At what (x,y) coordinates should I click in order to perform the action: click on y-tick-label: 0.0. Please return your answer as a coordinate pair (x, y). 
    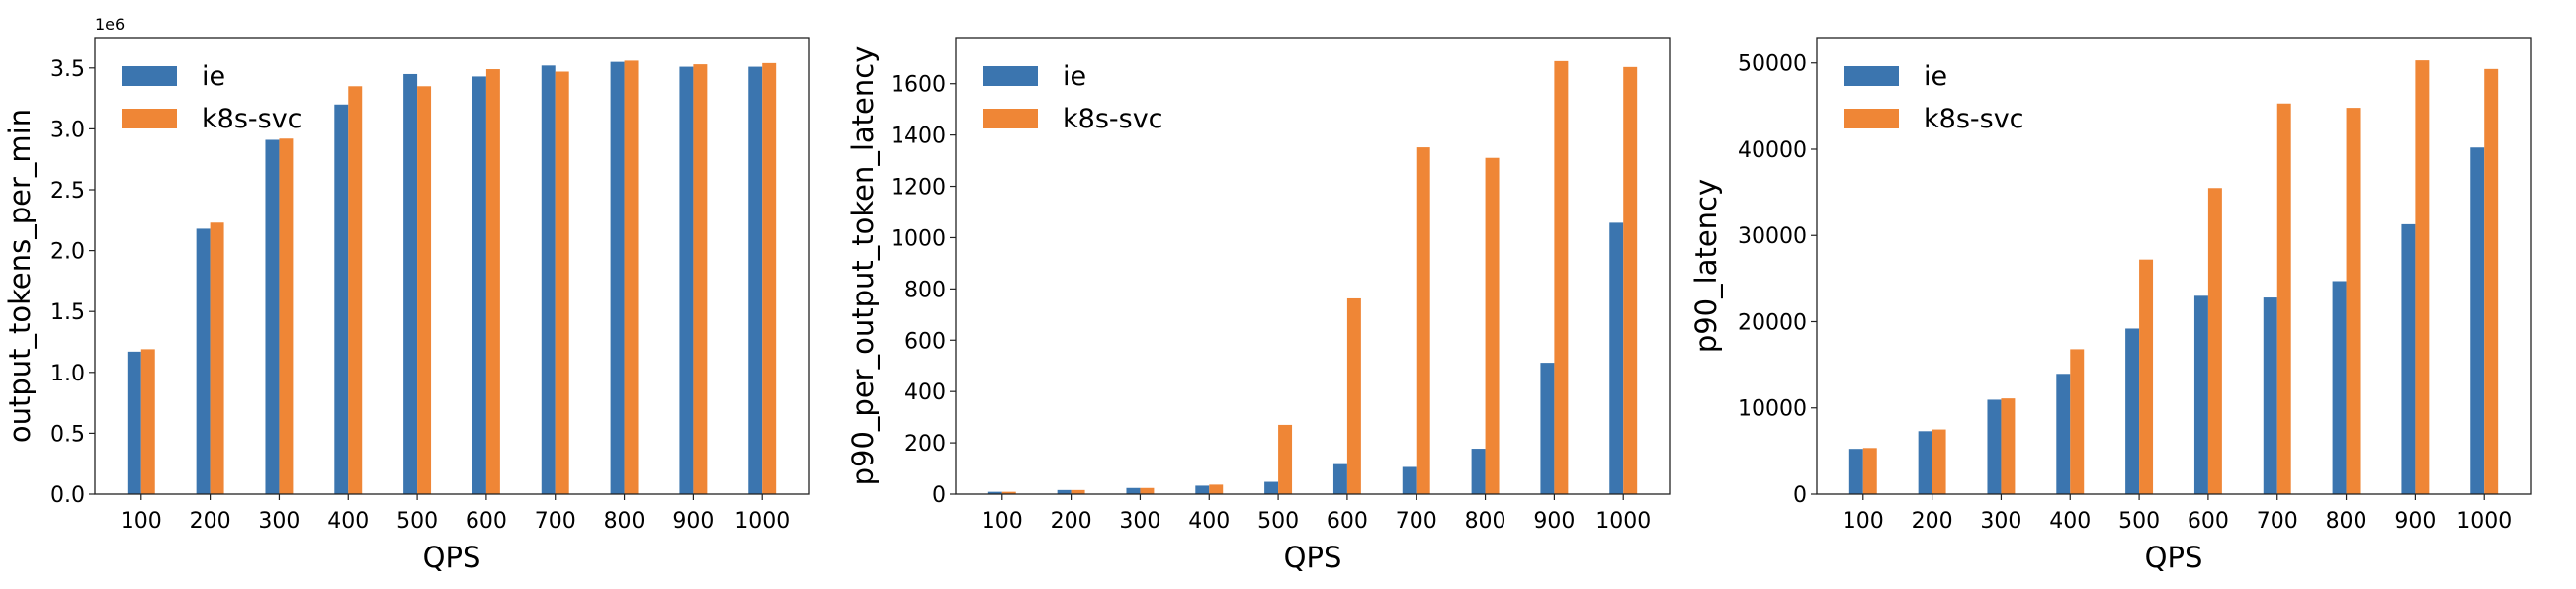
    Looking at the image, I should click on (67, 495).